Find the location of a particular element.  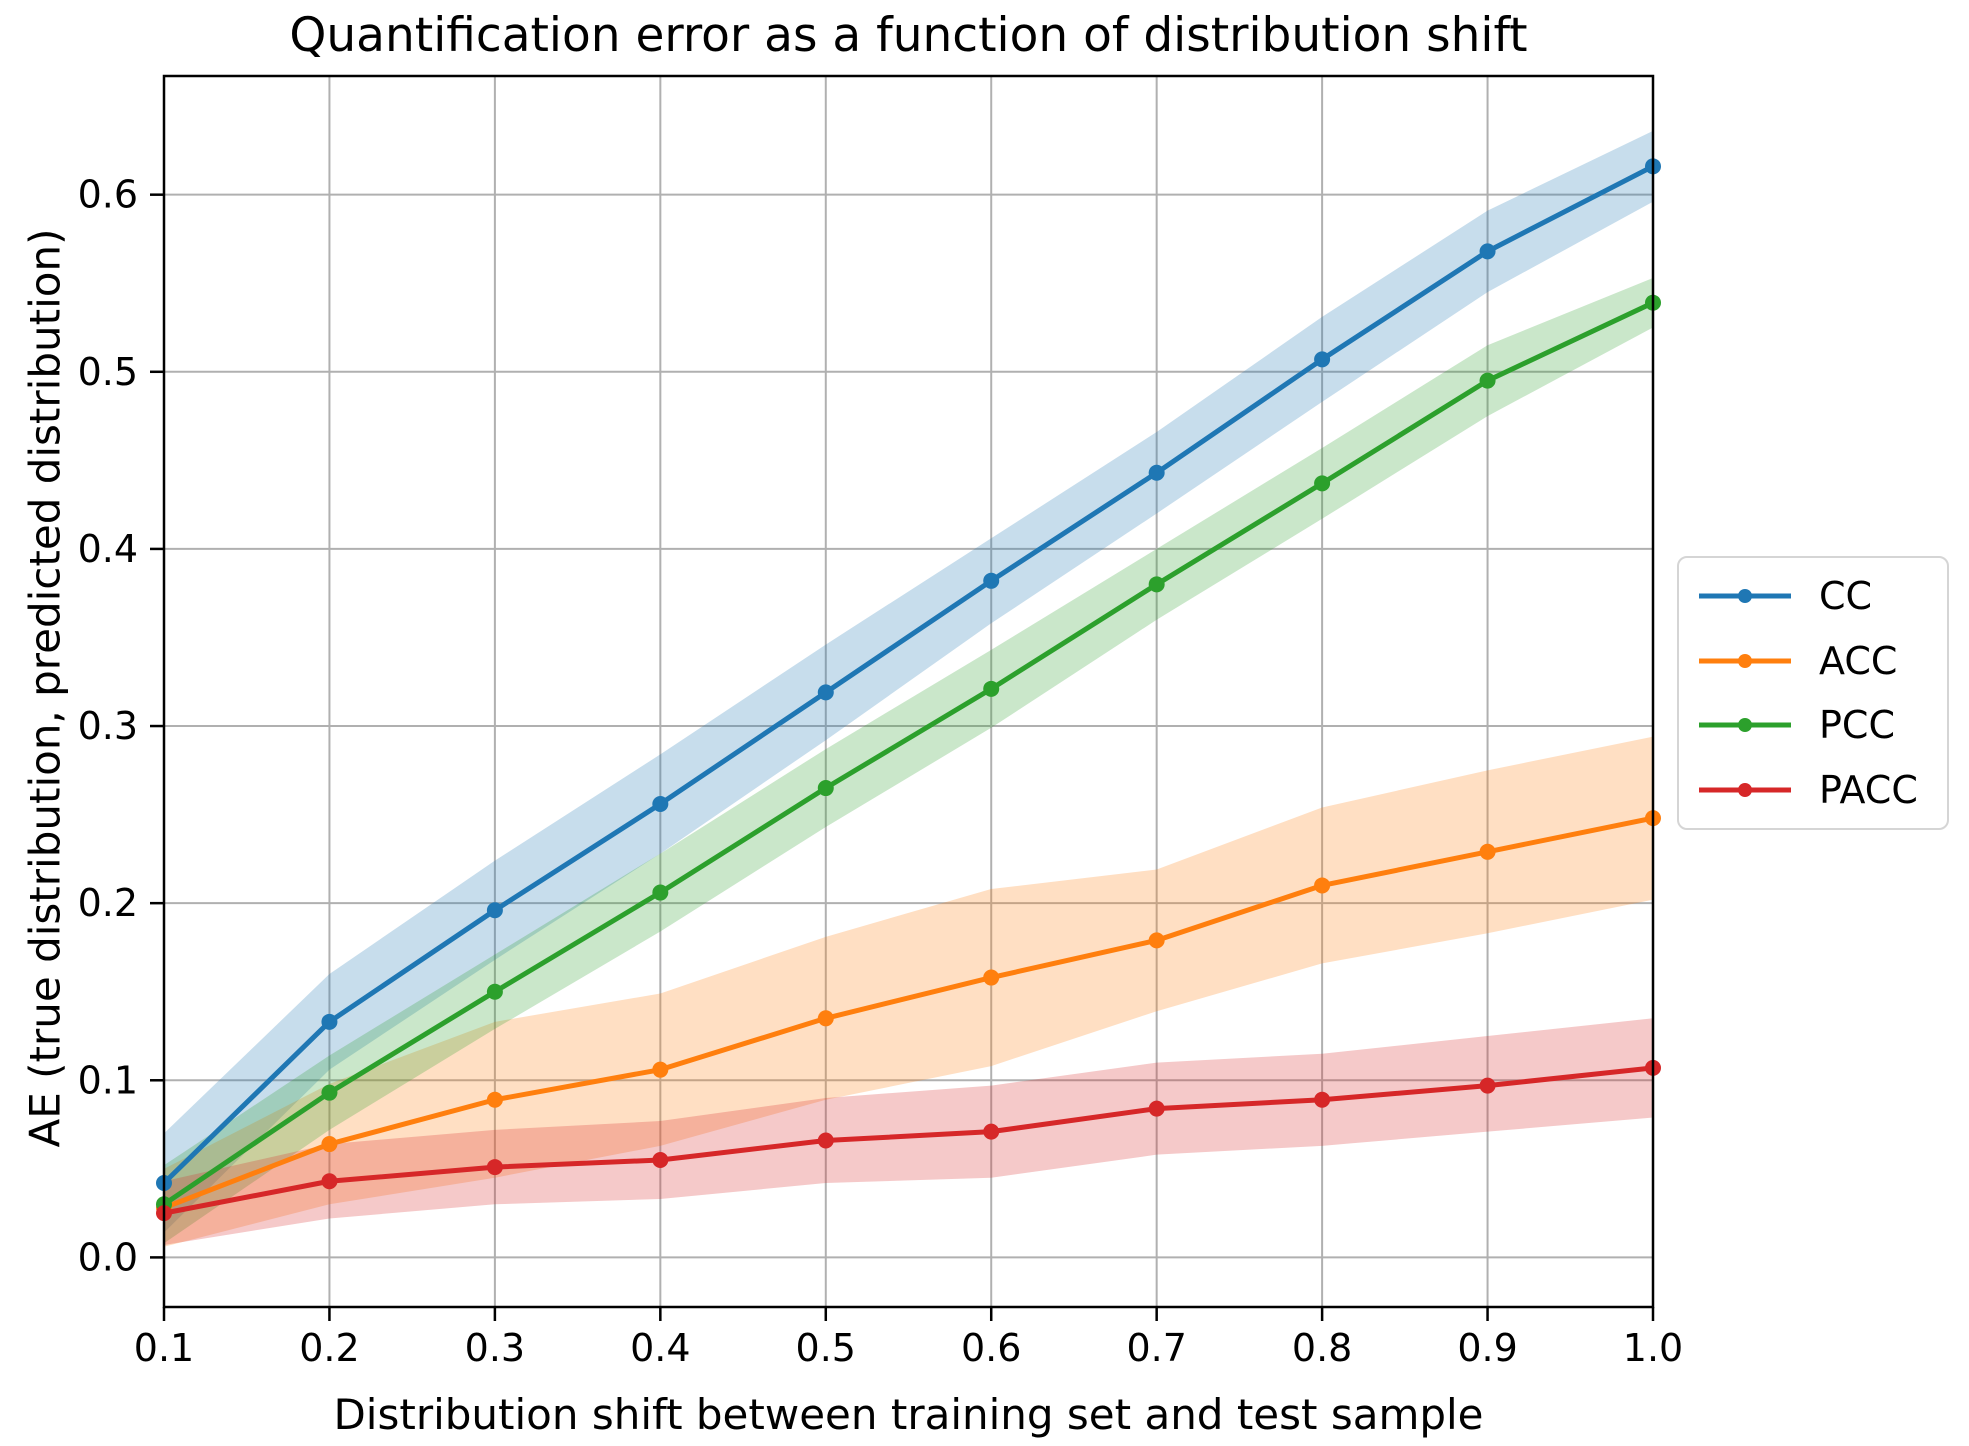

y-tick-label: 0.1 is located at coordinates (108, 1080).